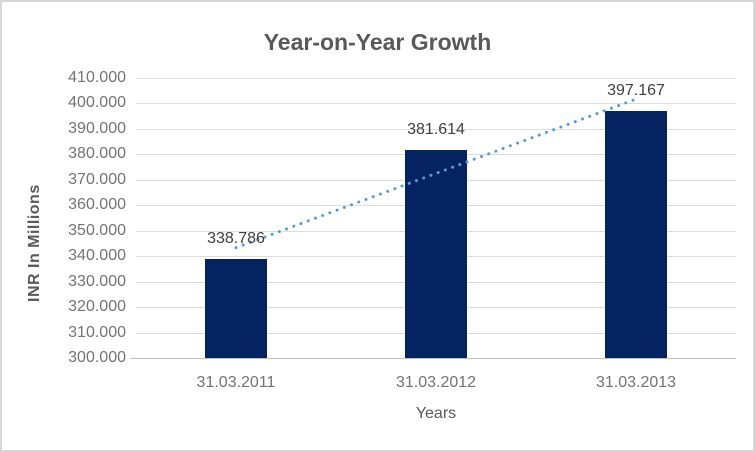 This screenshot has height=452, width=755. What do you see at coordinates (97, 153) in the screenshot?
I see `y-tick-label: 380.000` at bounding box center [97, 153].